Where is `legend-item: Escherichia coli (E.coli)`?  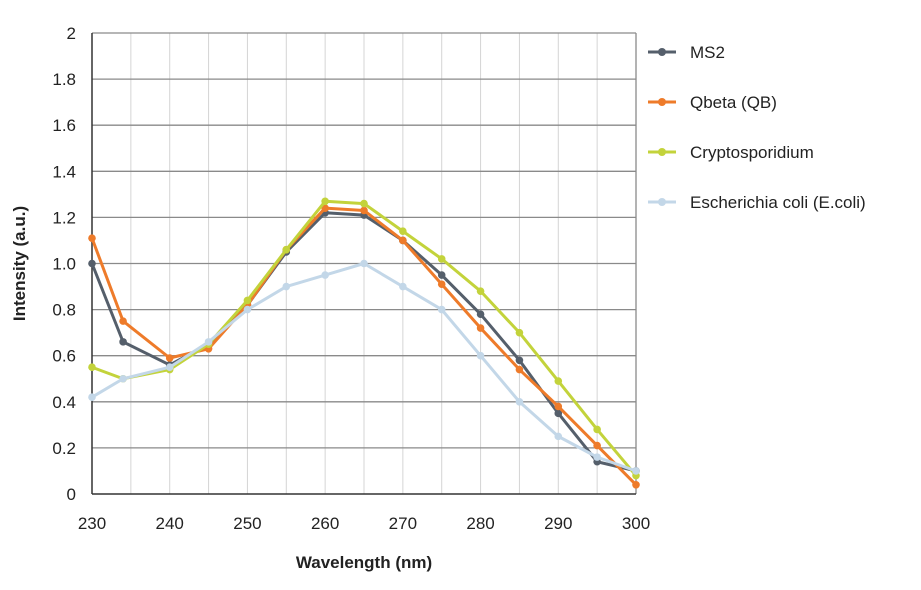 legend-item: Escherichia coli (E.coli) is located at coordinates (757, 202).